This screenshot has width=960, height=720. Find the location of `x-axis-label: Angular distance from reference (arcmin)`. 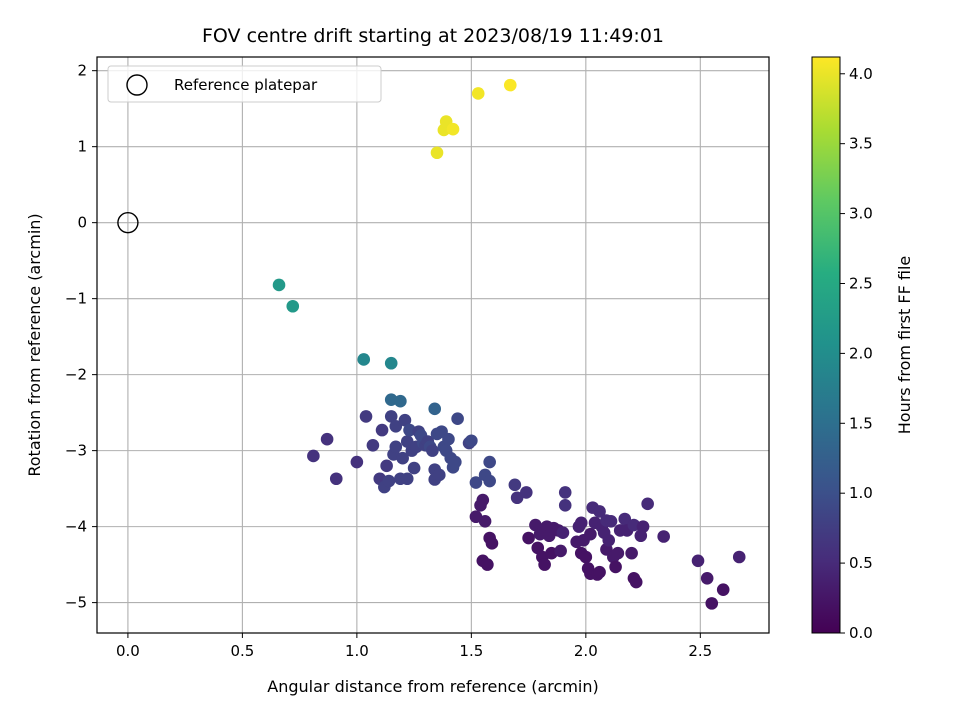

x-axis-label: Angular distance from reference (arcmin) is located at coordinates (432, 686).